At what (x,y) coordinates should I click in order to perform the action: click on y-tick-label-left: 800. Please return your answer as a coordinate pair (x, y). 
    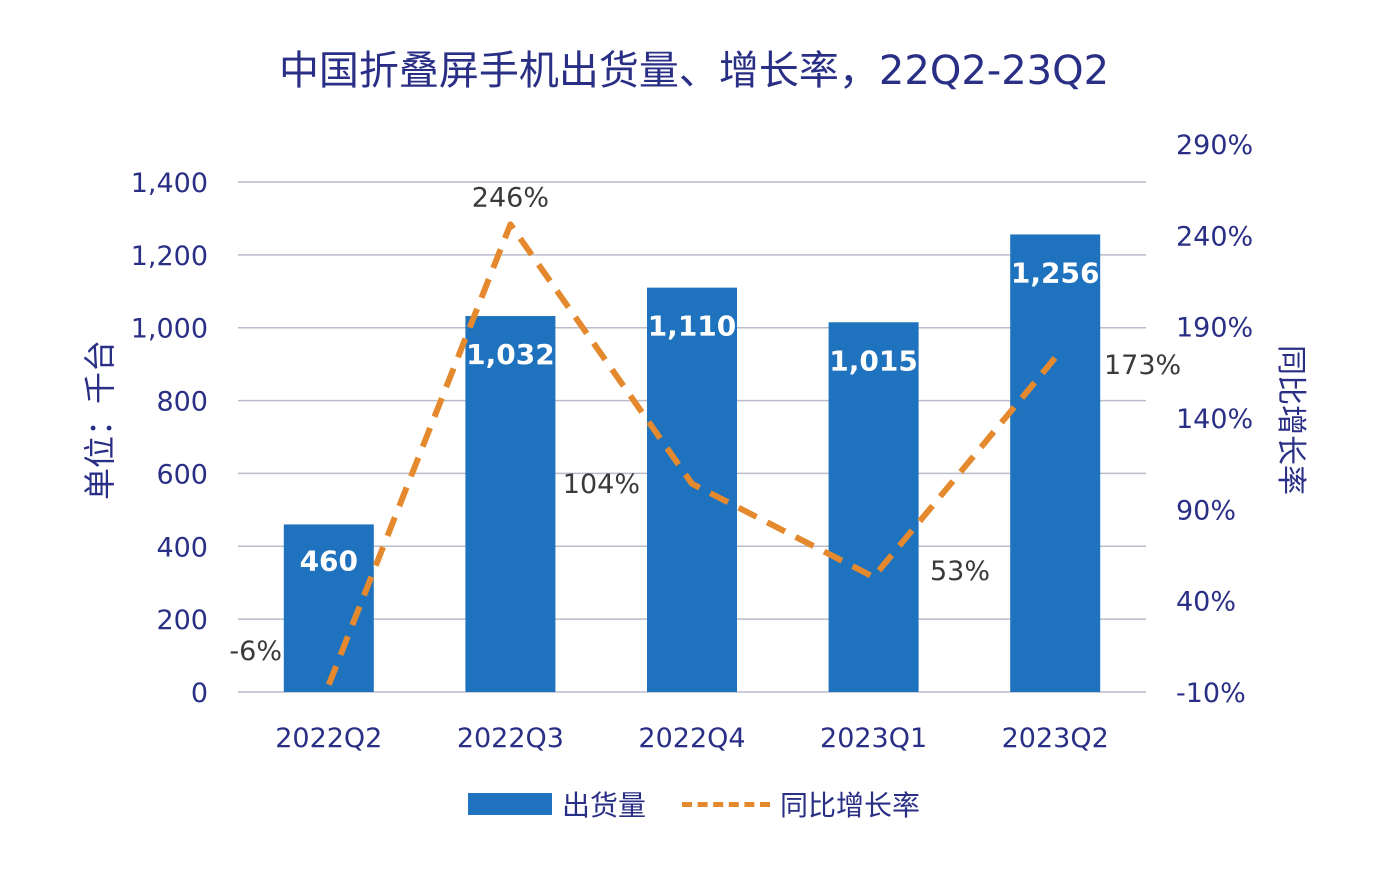
    Looking at the image, I should click on (182, 402).